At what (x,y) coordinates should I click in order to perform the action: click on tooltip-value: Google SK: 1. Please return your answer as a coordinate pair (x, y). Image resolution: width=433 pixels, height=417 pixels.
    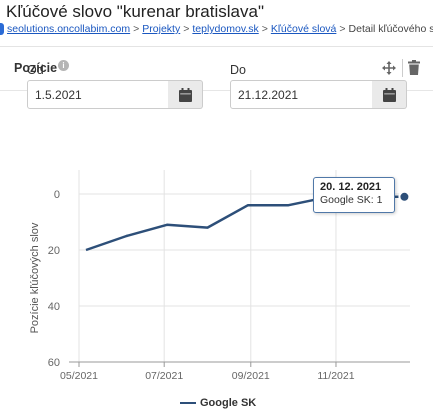
    Looking at the image, I should click on (351, 200).